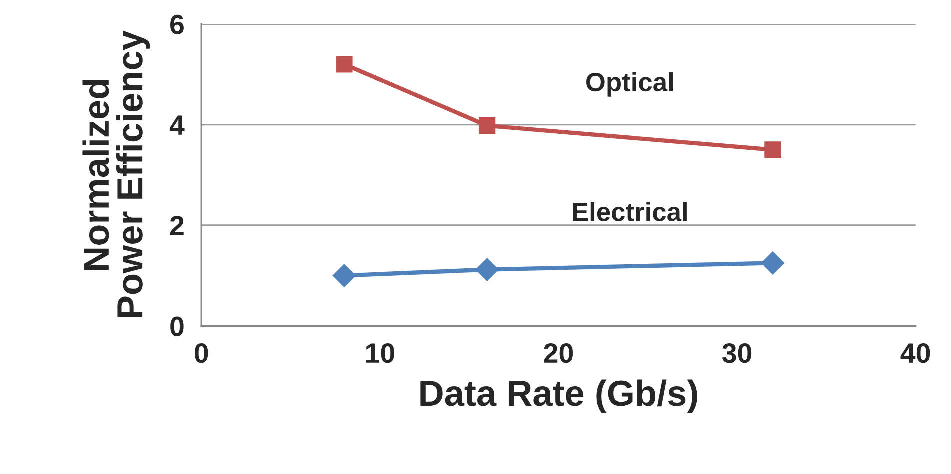 This screenshot has height=474, width=951. What do you see at coordinates (559, 397) in the screenshot?
I see `x-axis-title: Data Rate (Gb/s)` at bounding box center [559, 397].